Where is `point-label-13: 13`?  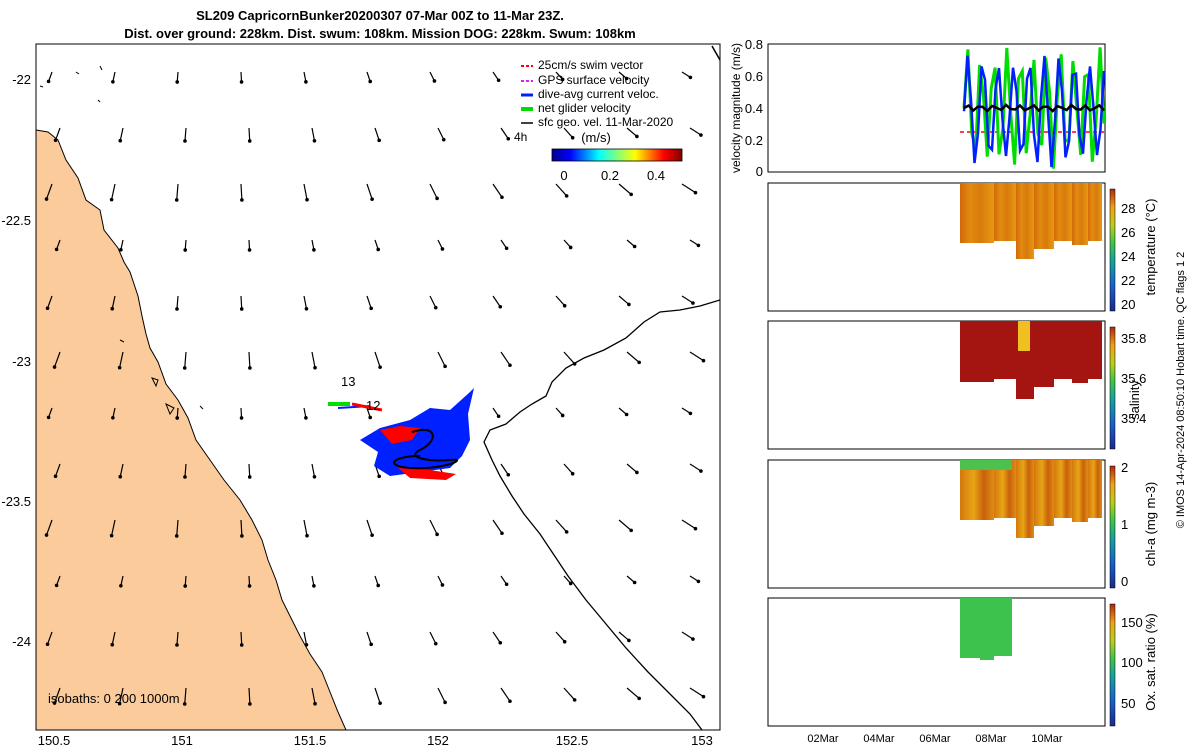 point-label-13: 13 is located at coordinates (348, 381).